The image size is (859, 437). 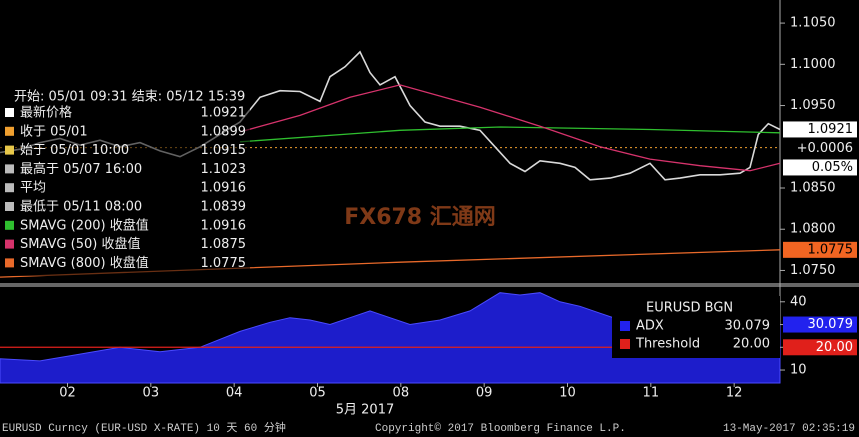 I want to click on legend-value: 1.0899, so click(x=224, y=131).